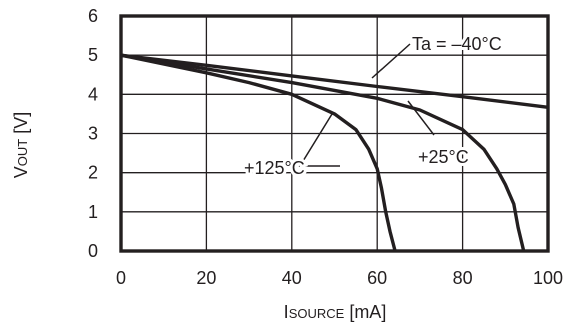 This screenshot has width=579, height=329. Describe the element at coordinates (365, 312) in the screenshot. I see `x-axis-label-unit: [mA]` at that location.